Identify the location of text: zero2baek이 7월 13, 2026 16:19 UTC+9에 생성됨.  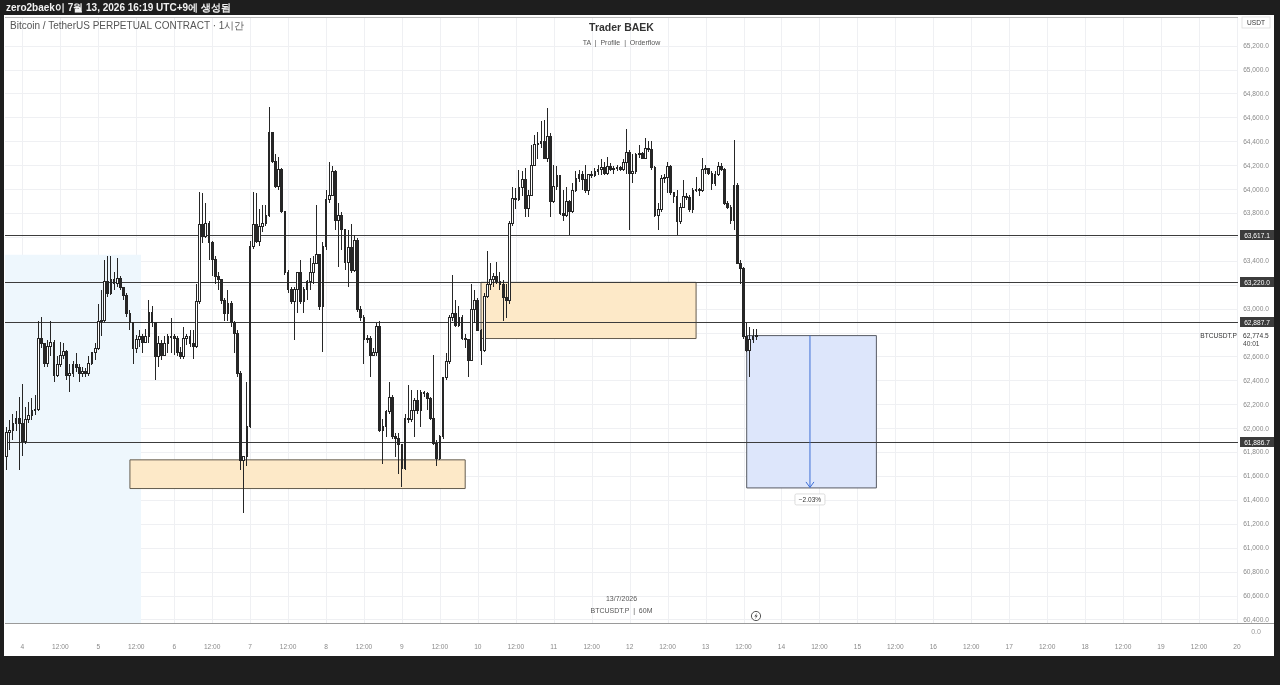
(118, 7).